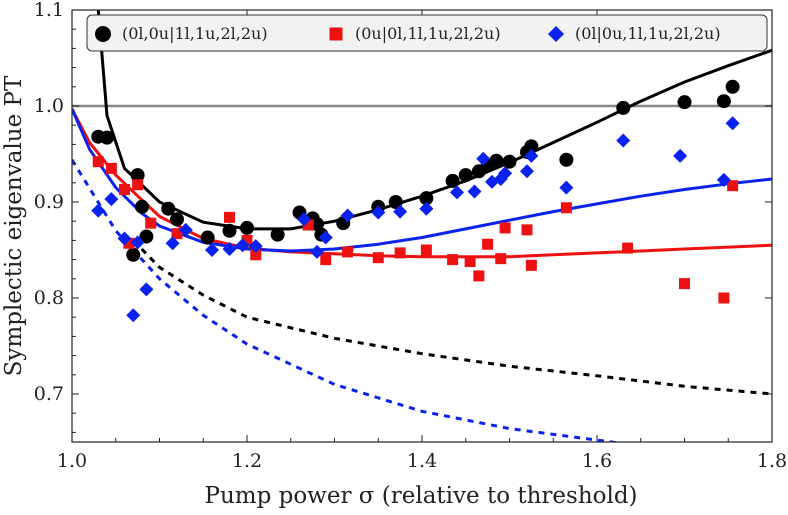 This screenshot has width=788, height=515. I want to click on legend-box, so click(427, 33).